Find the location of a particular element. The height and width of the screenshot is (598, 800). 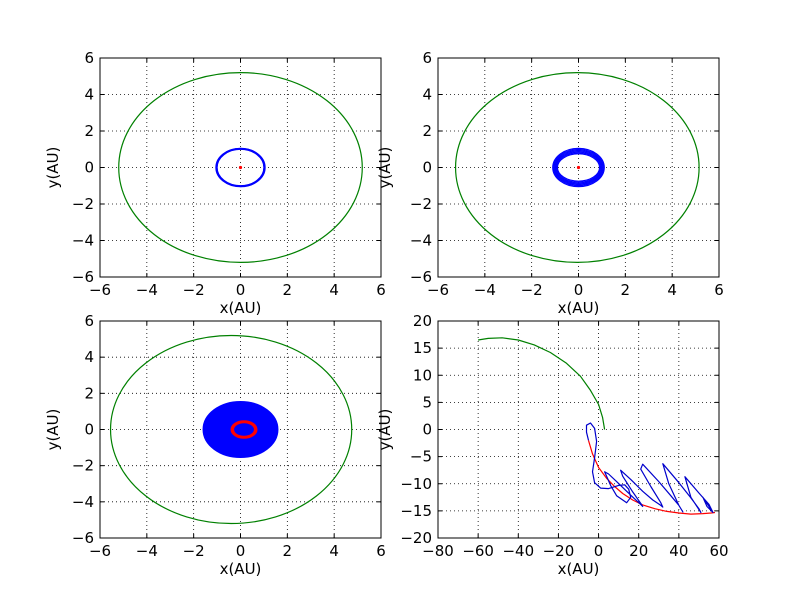

chart3.series-0 is located at coordinates (542, 383).